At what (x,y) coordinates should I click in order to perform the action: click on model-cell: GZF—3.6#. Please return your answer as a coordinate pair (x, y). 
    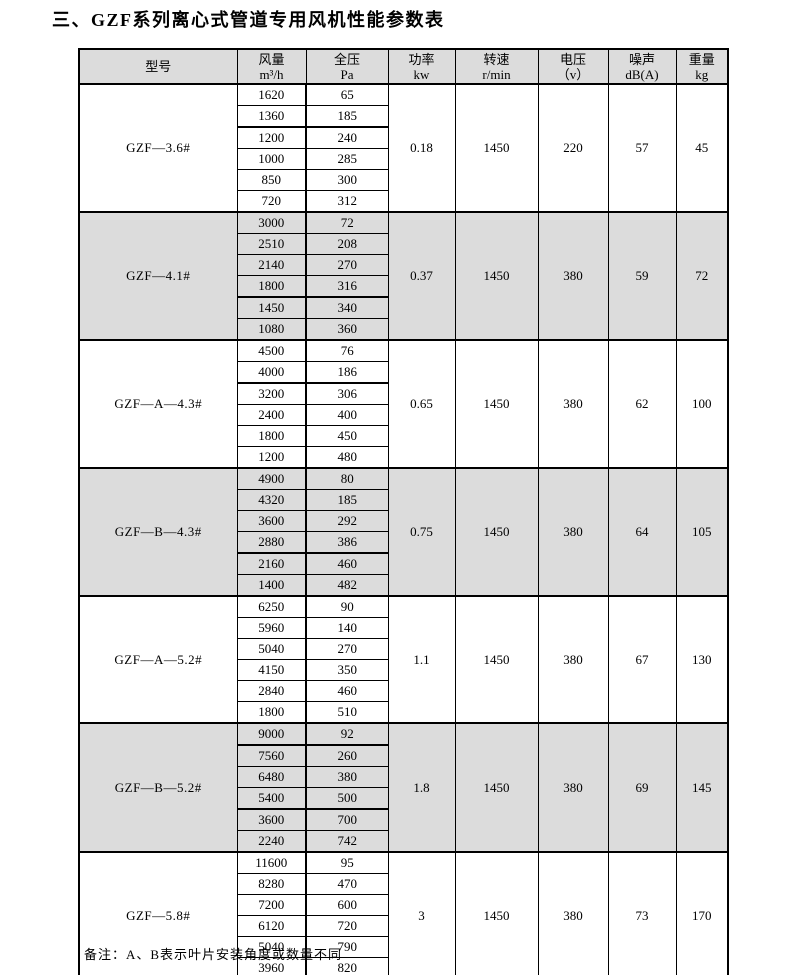
    Looking at the image, I should click on (158, 148).